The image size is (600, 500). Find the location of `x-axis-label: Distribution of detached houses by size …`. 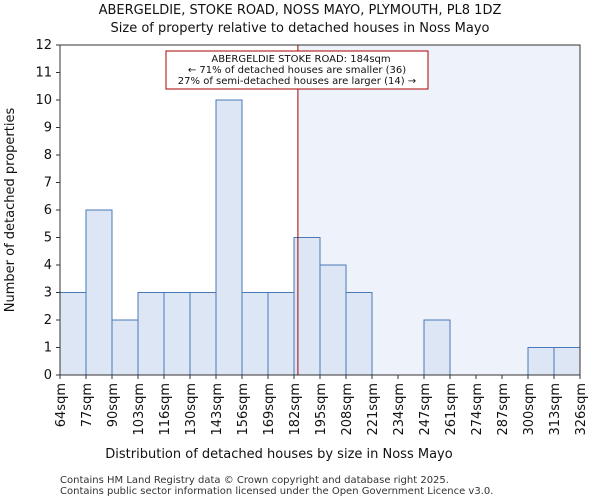

x-axis-label: Distribution of detached houses by size … is located at coordinates (278, 454).